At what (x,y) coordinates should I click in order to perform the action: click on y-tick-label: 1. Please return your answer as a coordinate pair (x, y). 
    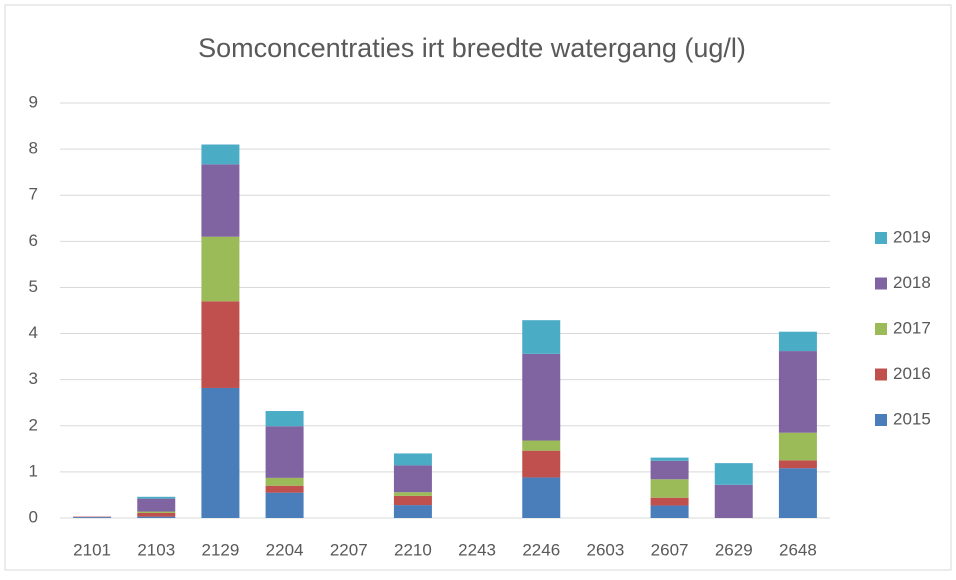
    Looking at the image, I should click on (33, 470).